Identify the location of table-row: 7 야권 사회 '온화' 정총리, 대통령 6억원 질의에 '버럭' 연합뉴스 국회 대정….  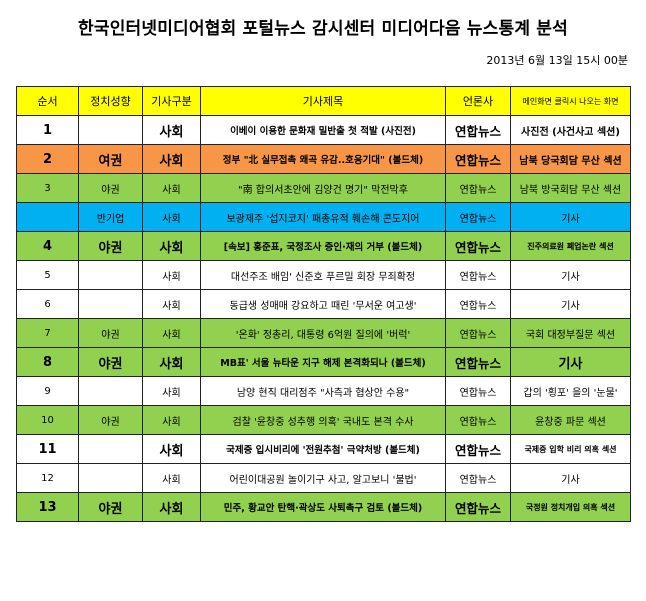
(323, 333).